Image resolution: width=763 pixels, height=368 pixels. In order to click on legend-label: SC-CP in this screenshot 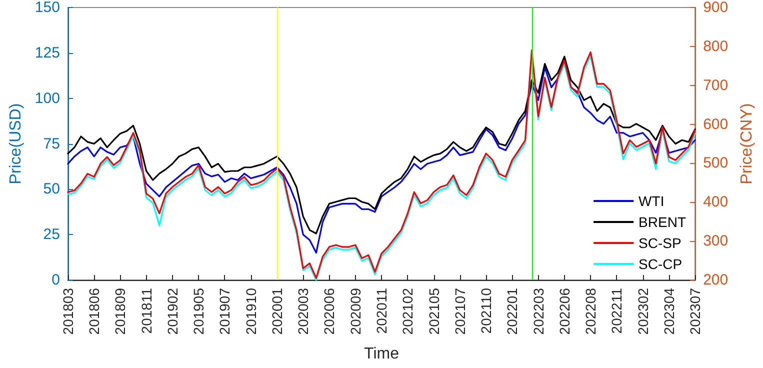, I will do `click(660, 264)`.